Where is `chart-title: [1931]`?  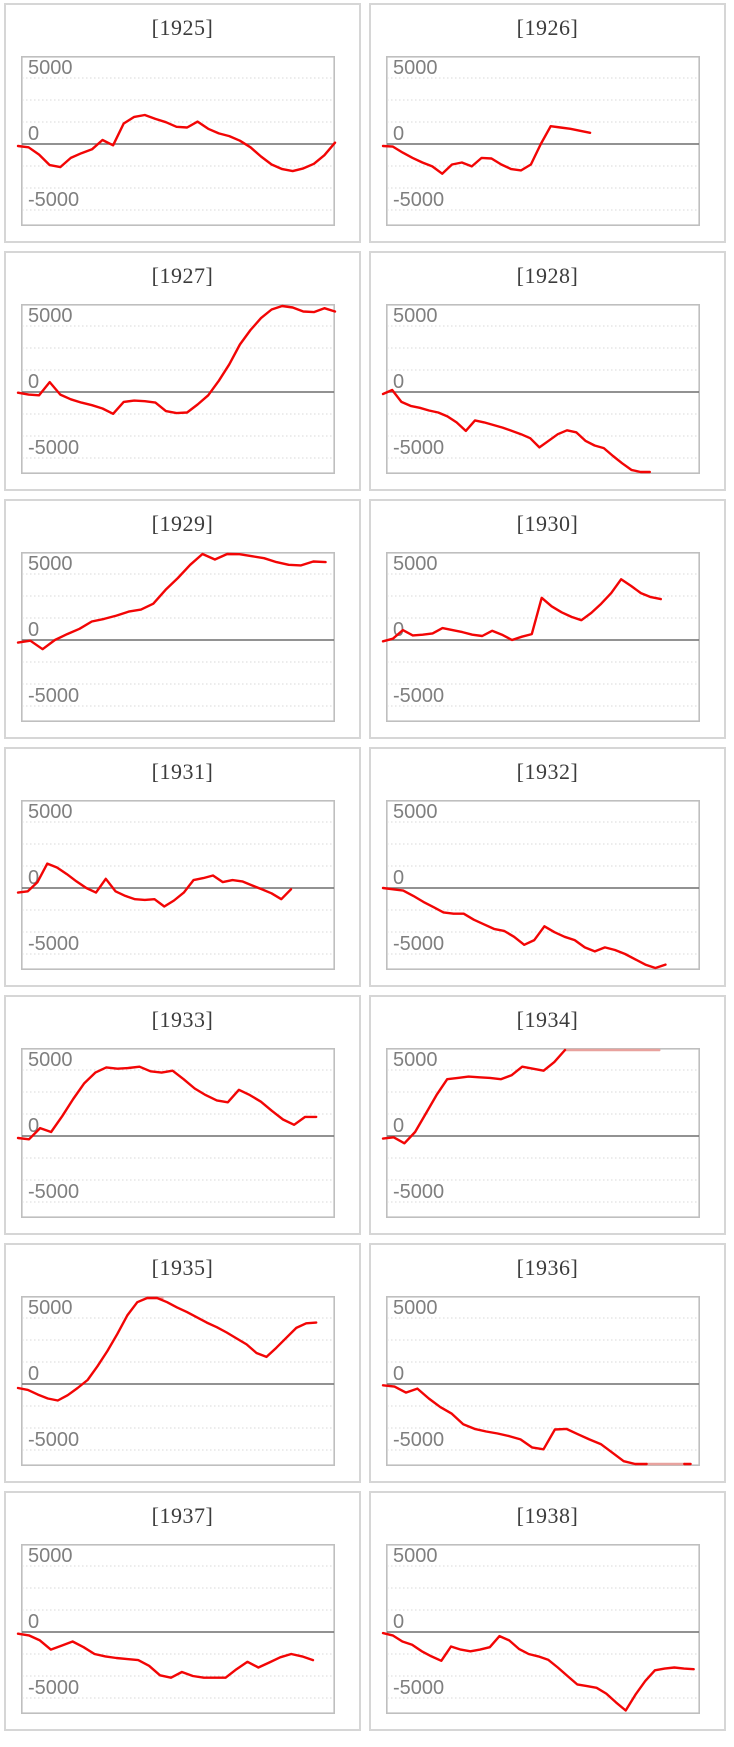 chart-title: [1931] is located at coordinates (182, 771).